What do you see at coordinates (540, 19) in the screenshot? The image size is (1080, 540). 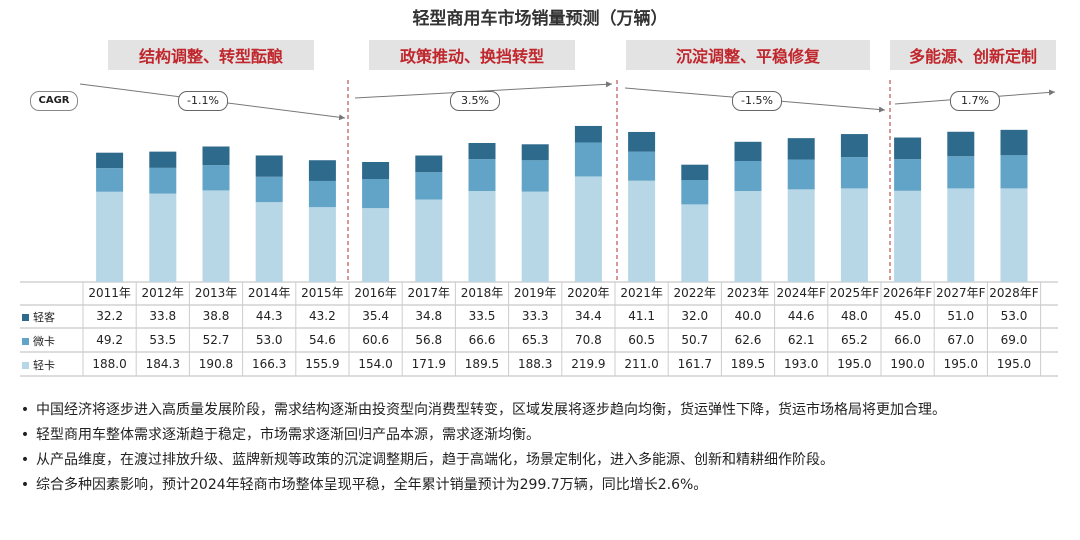 I see `chart-title: 轻型商用车市场销量预测（万辆）` at bounding box center [540, 19].